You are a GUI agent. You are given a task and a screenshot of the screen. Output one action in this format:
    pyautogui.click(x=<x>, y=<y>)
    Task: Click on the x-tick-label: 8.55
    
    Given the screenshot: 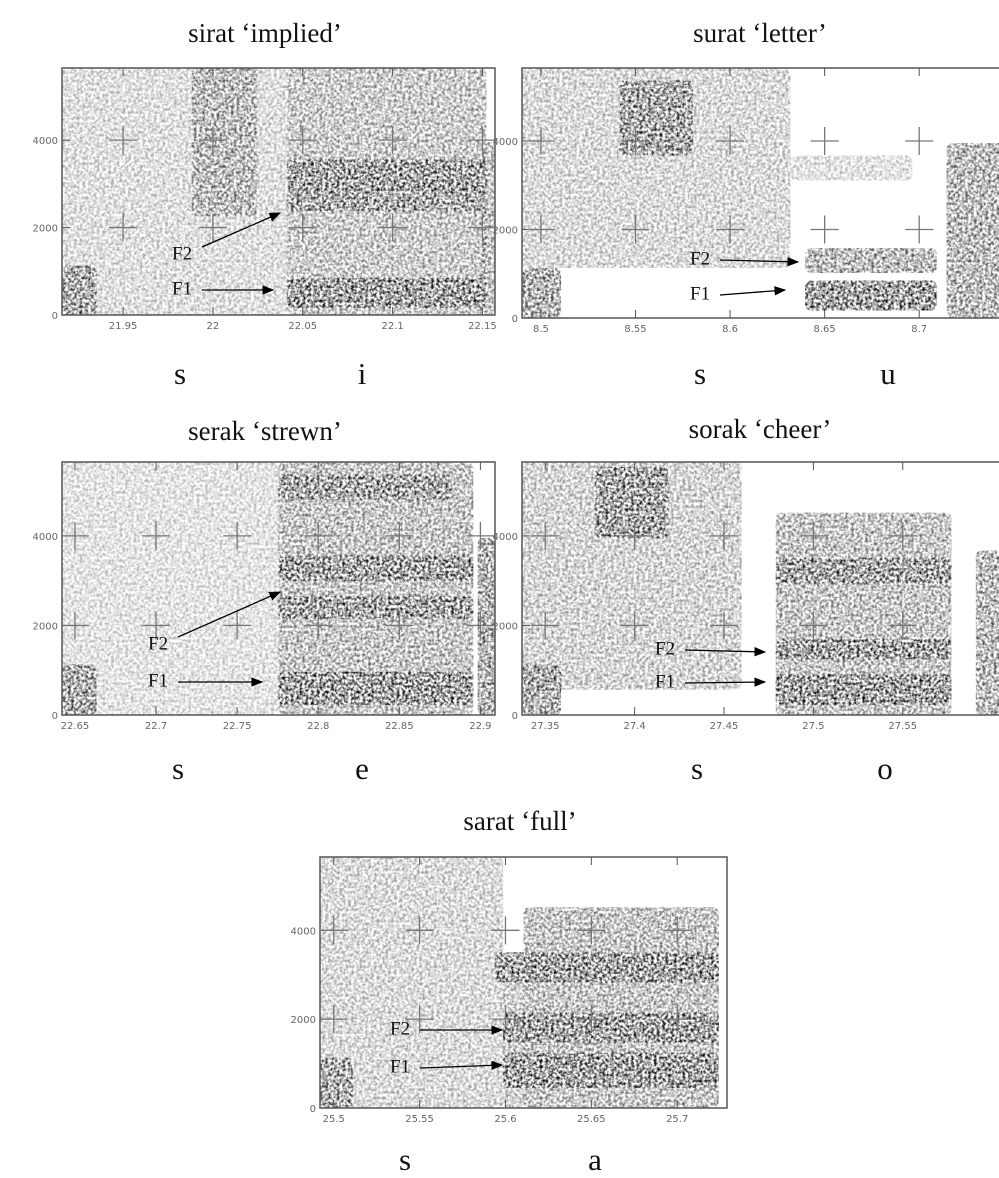 What is the action you would take?
    pyautogui.click(x=635, y=329)
    